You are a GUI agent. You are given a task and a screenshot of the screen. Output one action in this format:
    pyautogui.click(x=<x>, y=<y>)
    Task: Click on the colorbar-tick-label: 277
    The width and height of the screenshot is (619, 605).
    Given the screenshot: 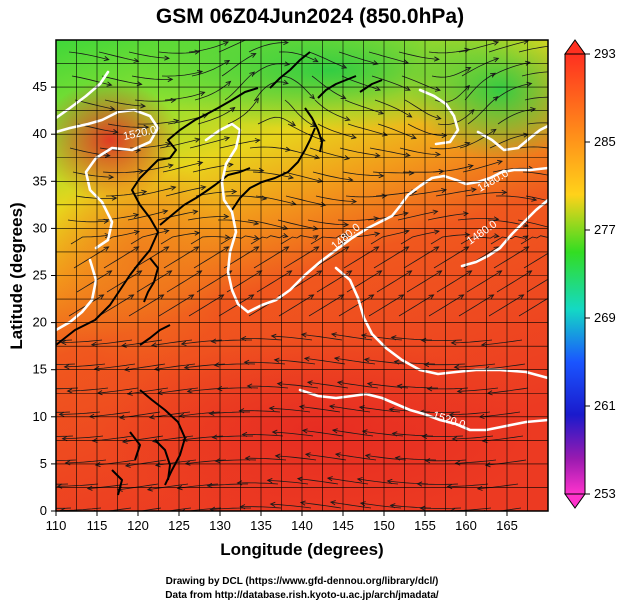 What is the action you would take?
    pyautogui.click(x=605, y=229)
    